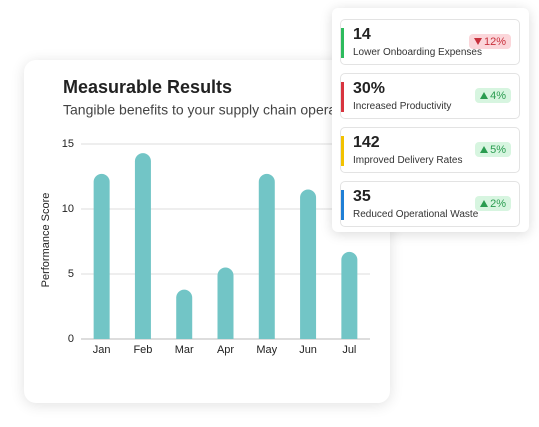  Describe the element at coordinates (68, 144) in the screenshot. I see `y-tick-label: 15` at that location.